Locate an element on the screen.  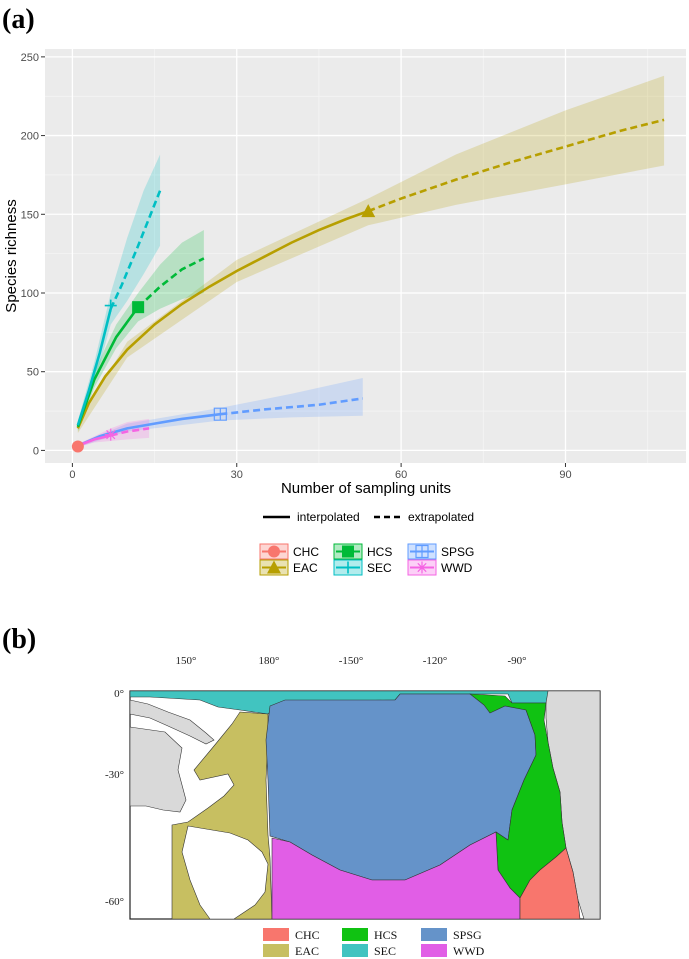
line-extrapolated-eac is located at coordinates (516, 165).